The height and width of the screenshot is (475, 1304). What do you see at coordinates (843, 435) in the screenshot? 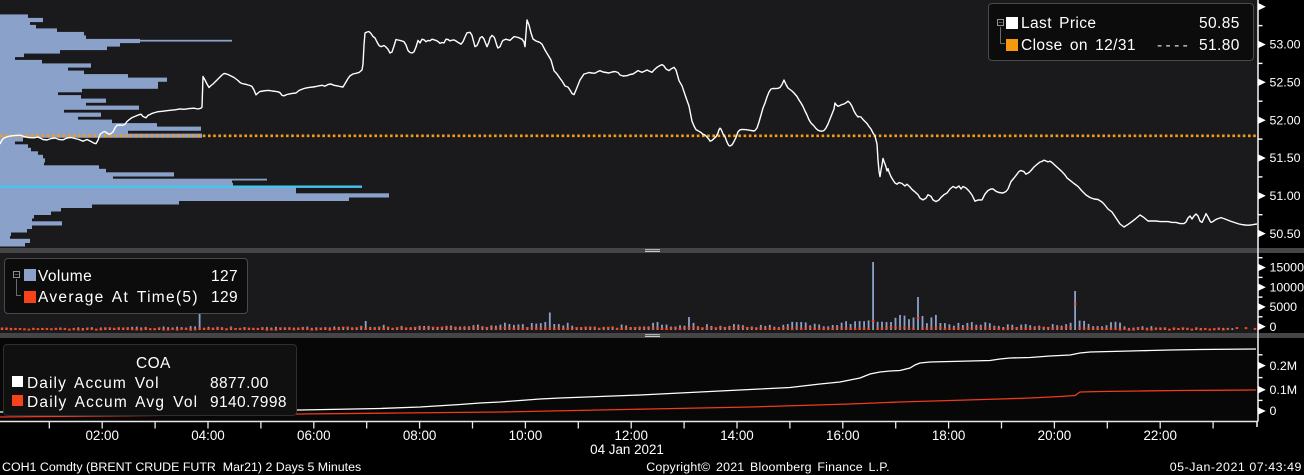
I see `svg-text: 16:00` at bounding box center [843, 435].